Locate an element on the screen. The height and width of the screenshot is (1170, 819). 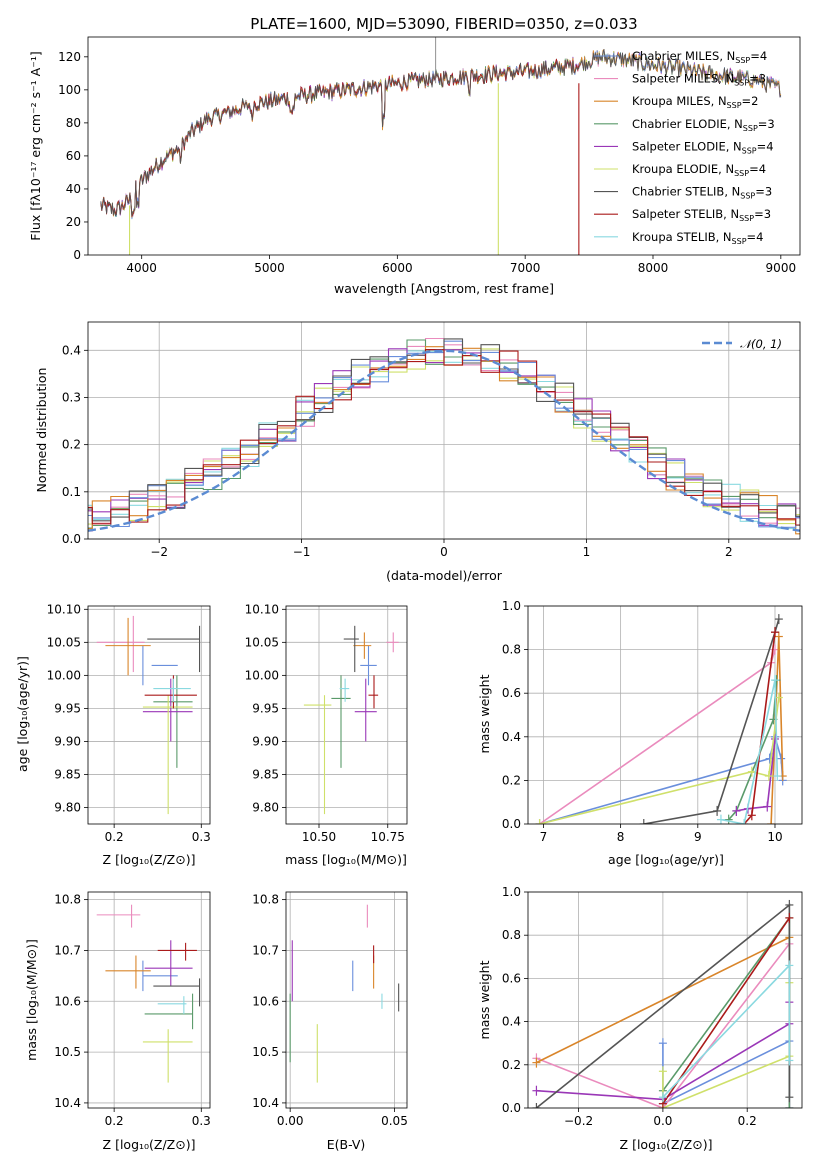
weight-vs-metallicity-ylabel: mass weight is located at coordinates (484, 999).